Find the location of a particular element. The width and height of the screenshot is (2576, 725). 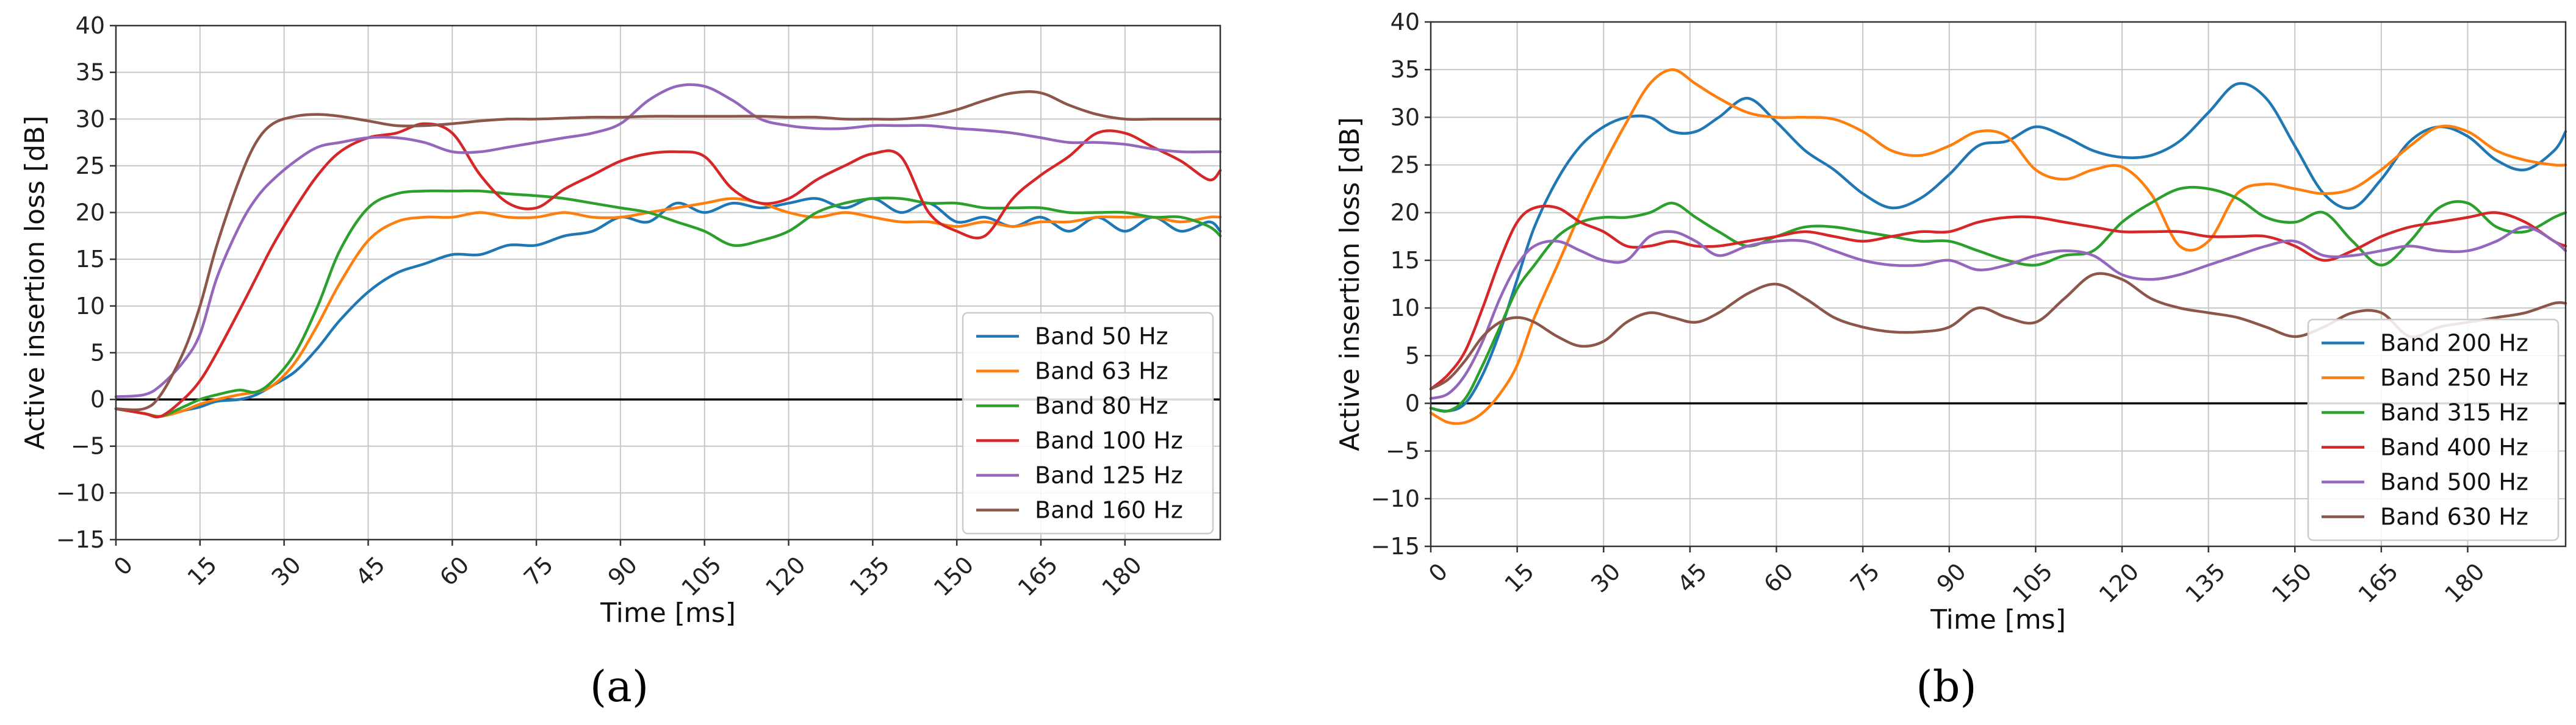

legend-entry: Band 200 Hz is located at coordinates (2454, 343).